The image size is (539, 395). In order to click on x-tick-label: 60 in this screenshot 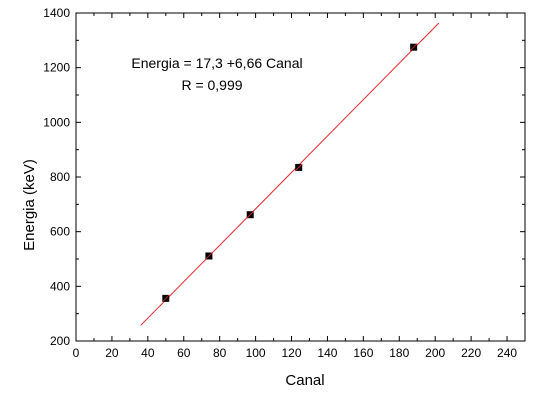, I will do `click(184, 353)`.